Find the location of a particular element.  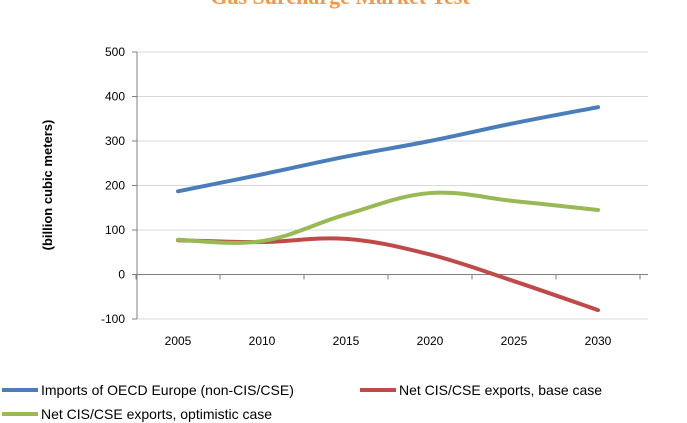

series-line-optimistic-case is located at coordinates (388, 217).